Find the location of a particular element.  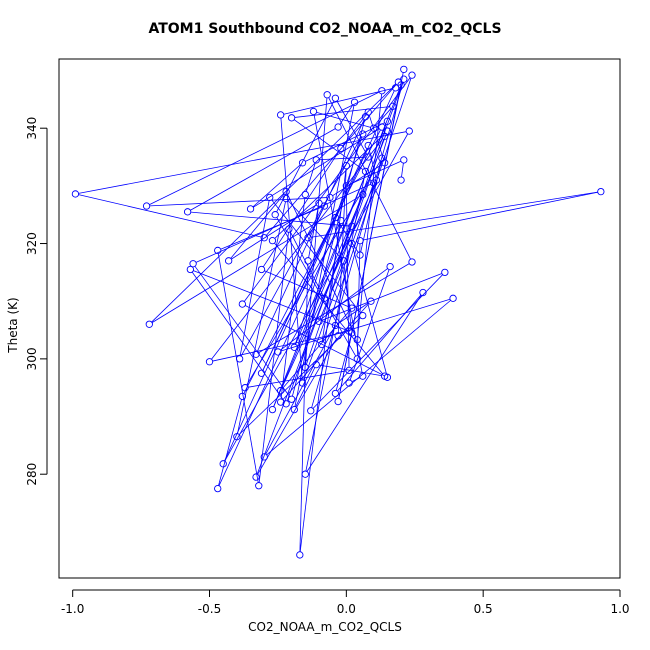

x-tick-label: -0.5 is located at coordinates (209, 609).